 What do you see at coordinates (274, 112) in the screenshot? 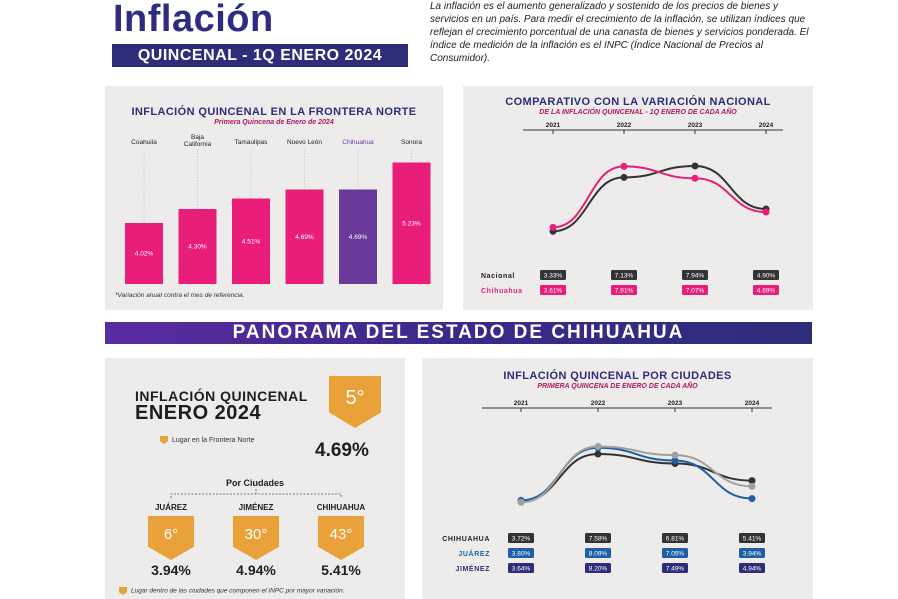
I see `bar-chart-title: INFLACIÓN QUINCENAL EN LA FRONTERA NORTE` at bounding box center [274, 112].